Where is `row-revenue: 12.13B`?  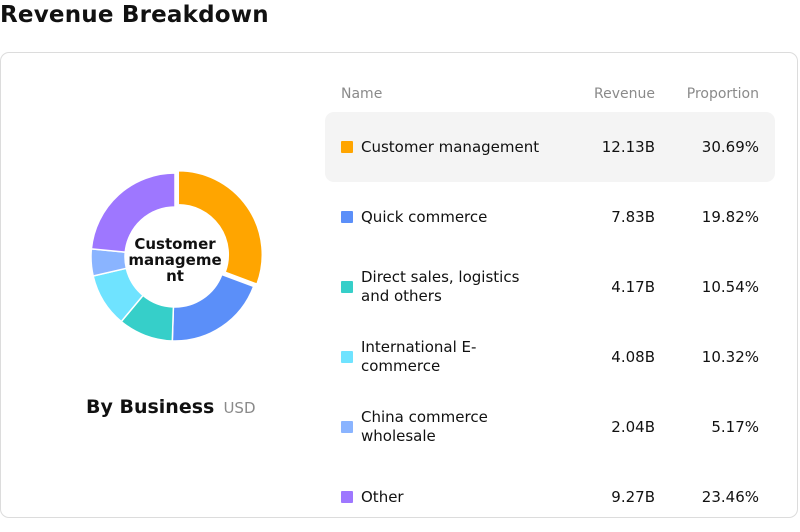
row-revenue: 12.13B is located at coordinates (628, 147).